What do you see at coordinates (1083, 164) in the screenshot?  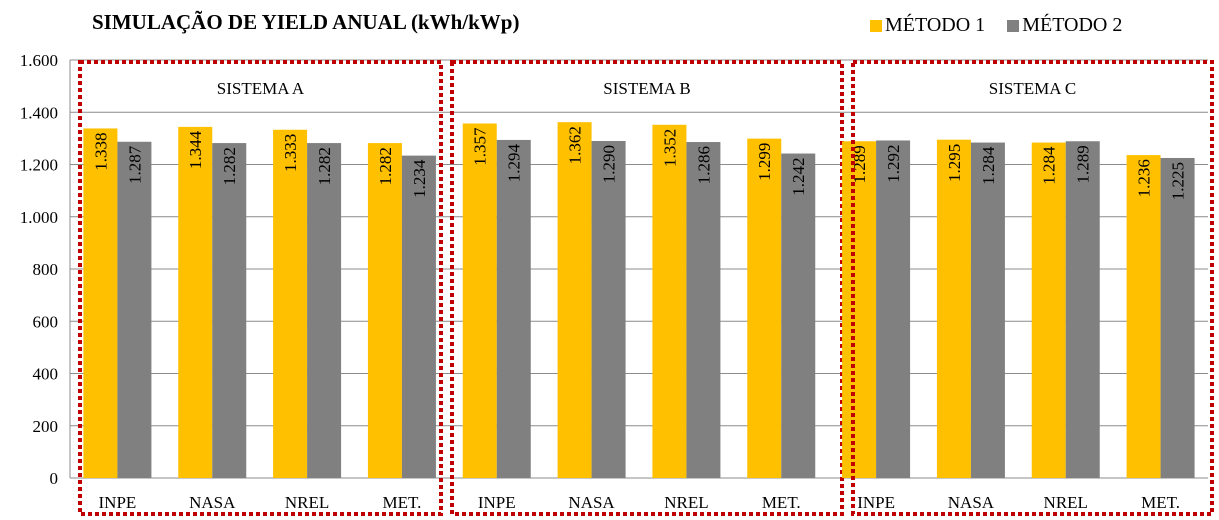 I see `data-label: 1.289` at bounding box center [1083, 164].